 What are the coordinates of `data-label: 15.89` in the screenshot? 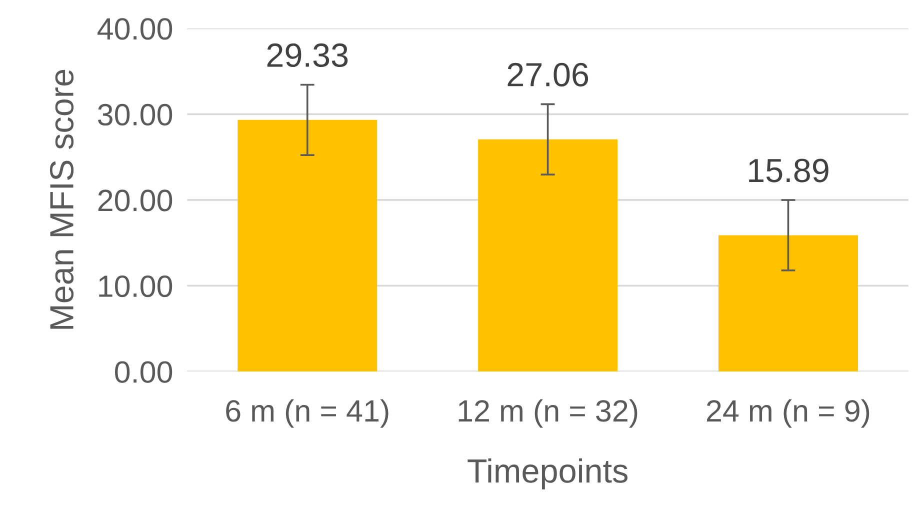 It's located at (788, 170).